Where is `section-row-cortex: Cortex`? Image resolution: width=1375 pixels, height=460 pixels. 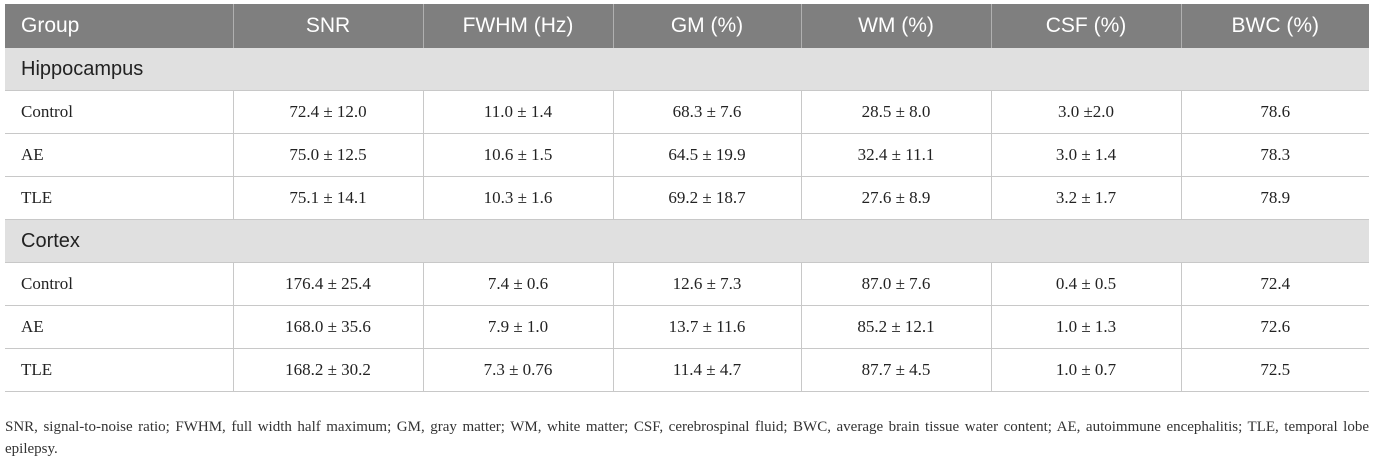
section-row-cortex: Cortex is located at coordinates (687, 241).